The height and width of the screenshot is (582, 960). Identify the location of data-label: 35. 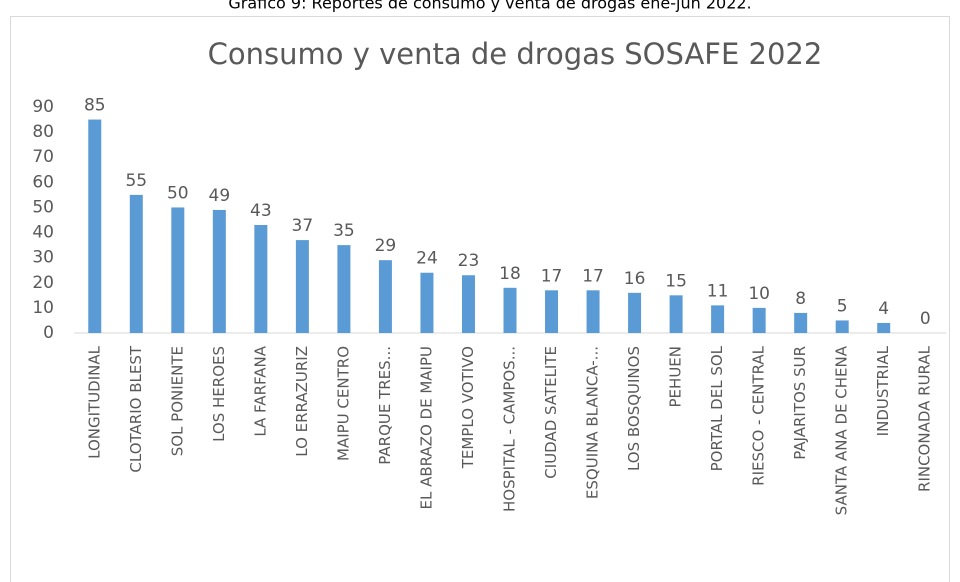
(344, 231).